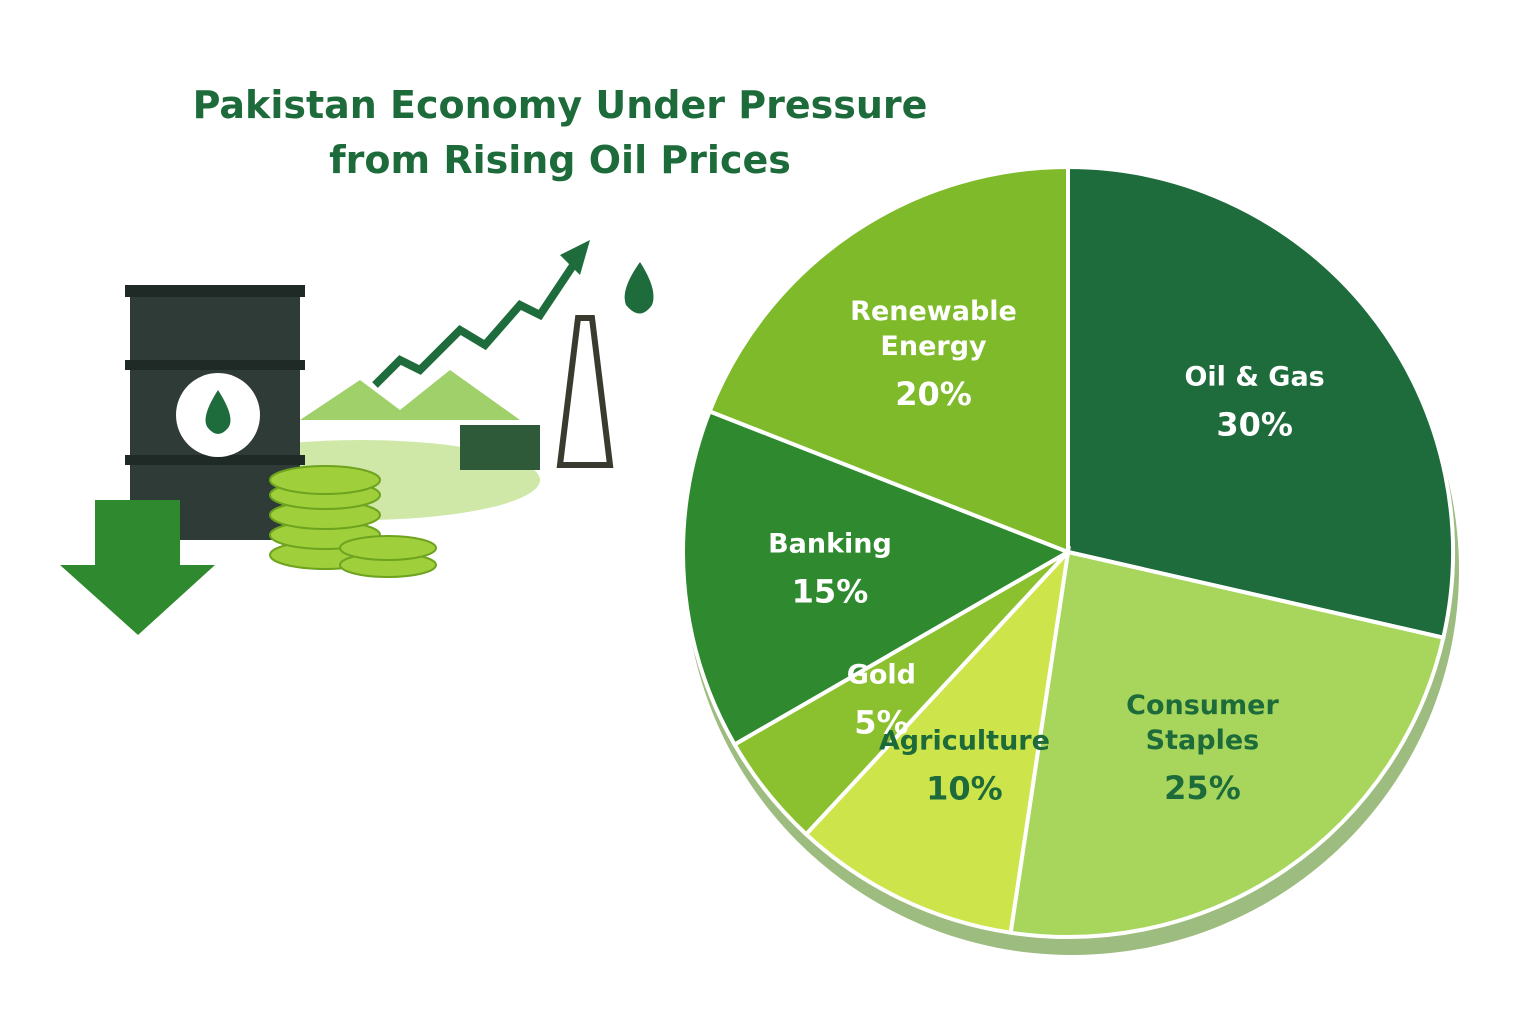  I want to click on slice-label: Consumer Staples 25%, so click(1202, 749).